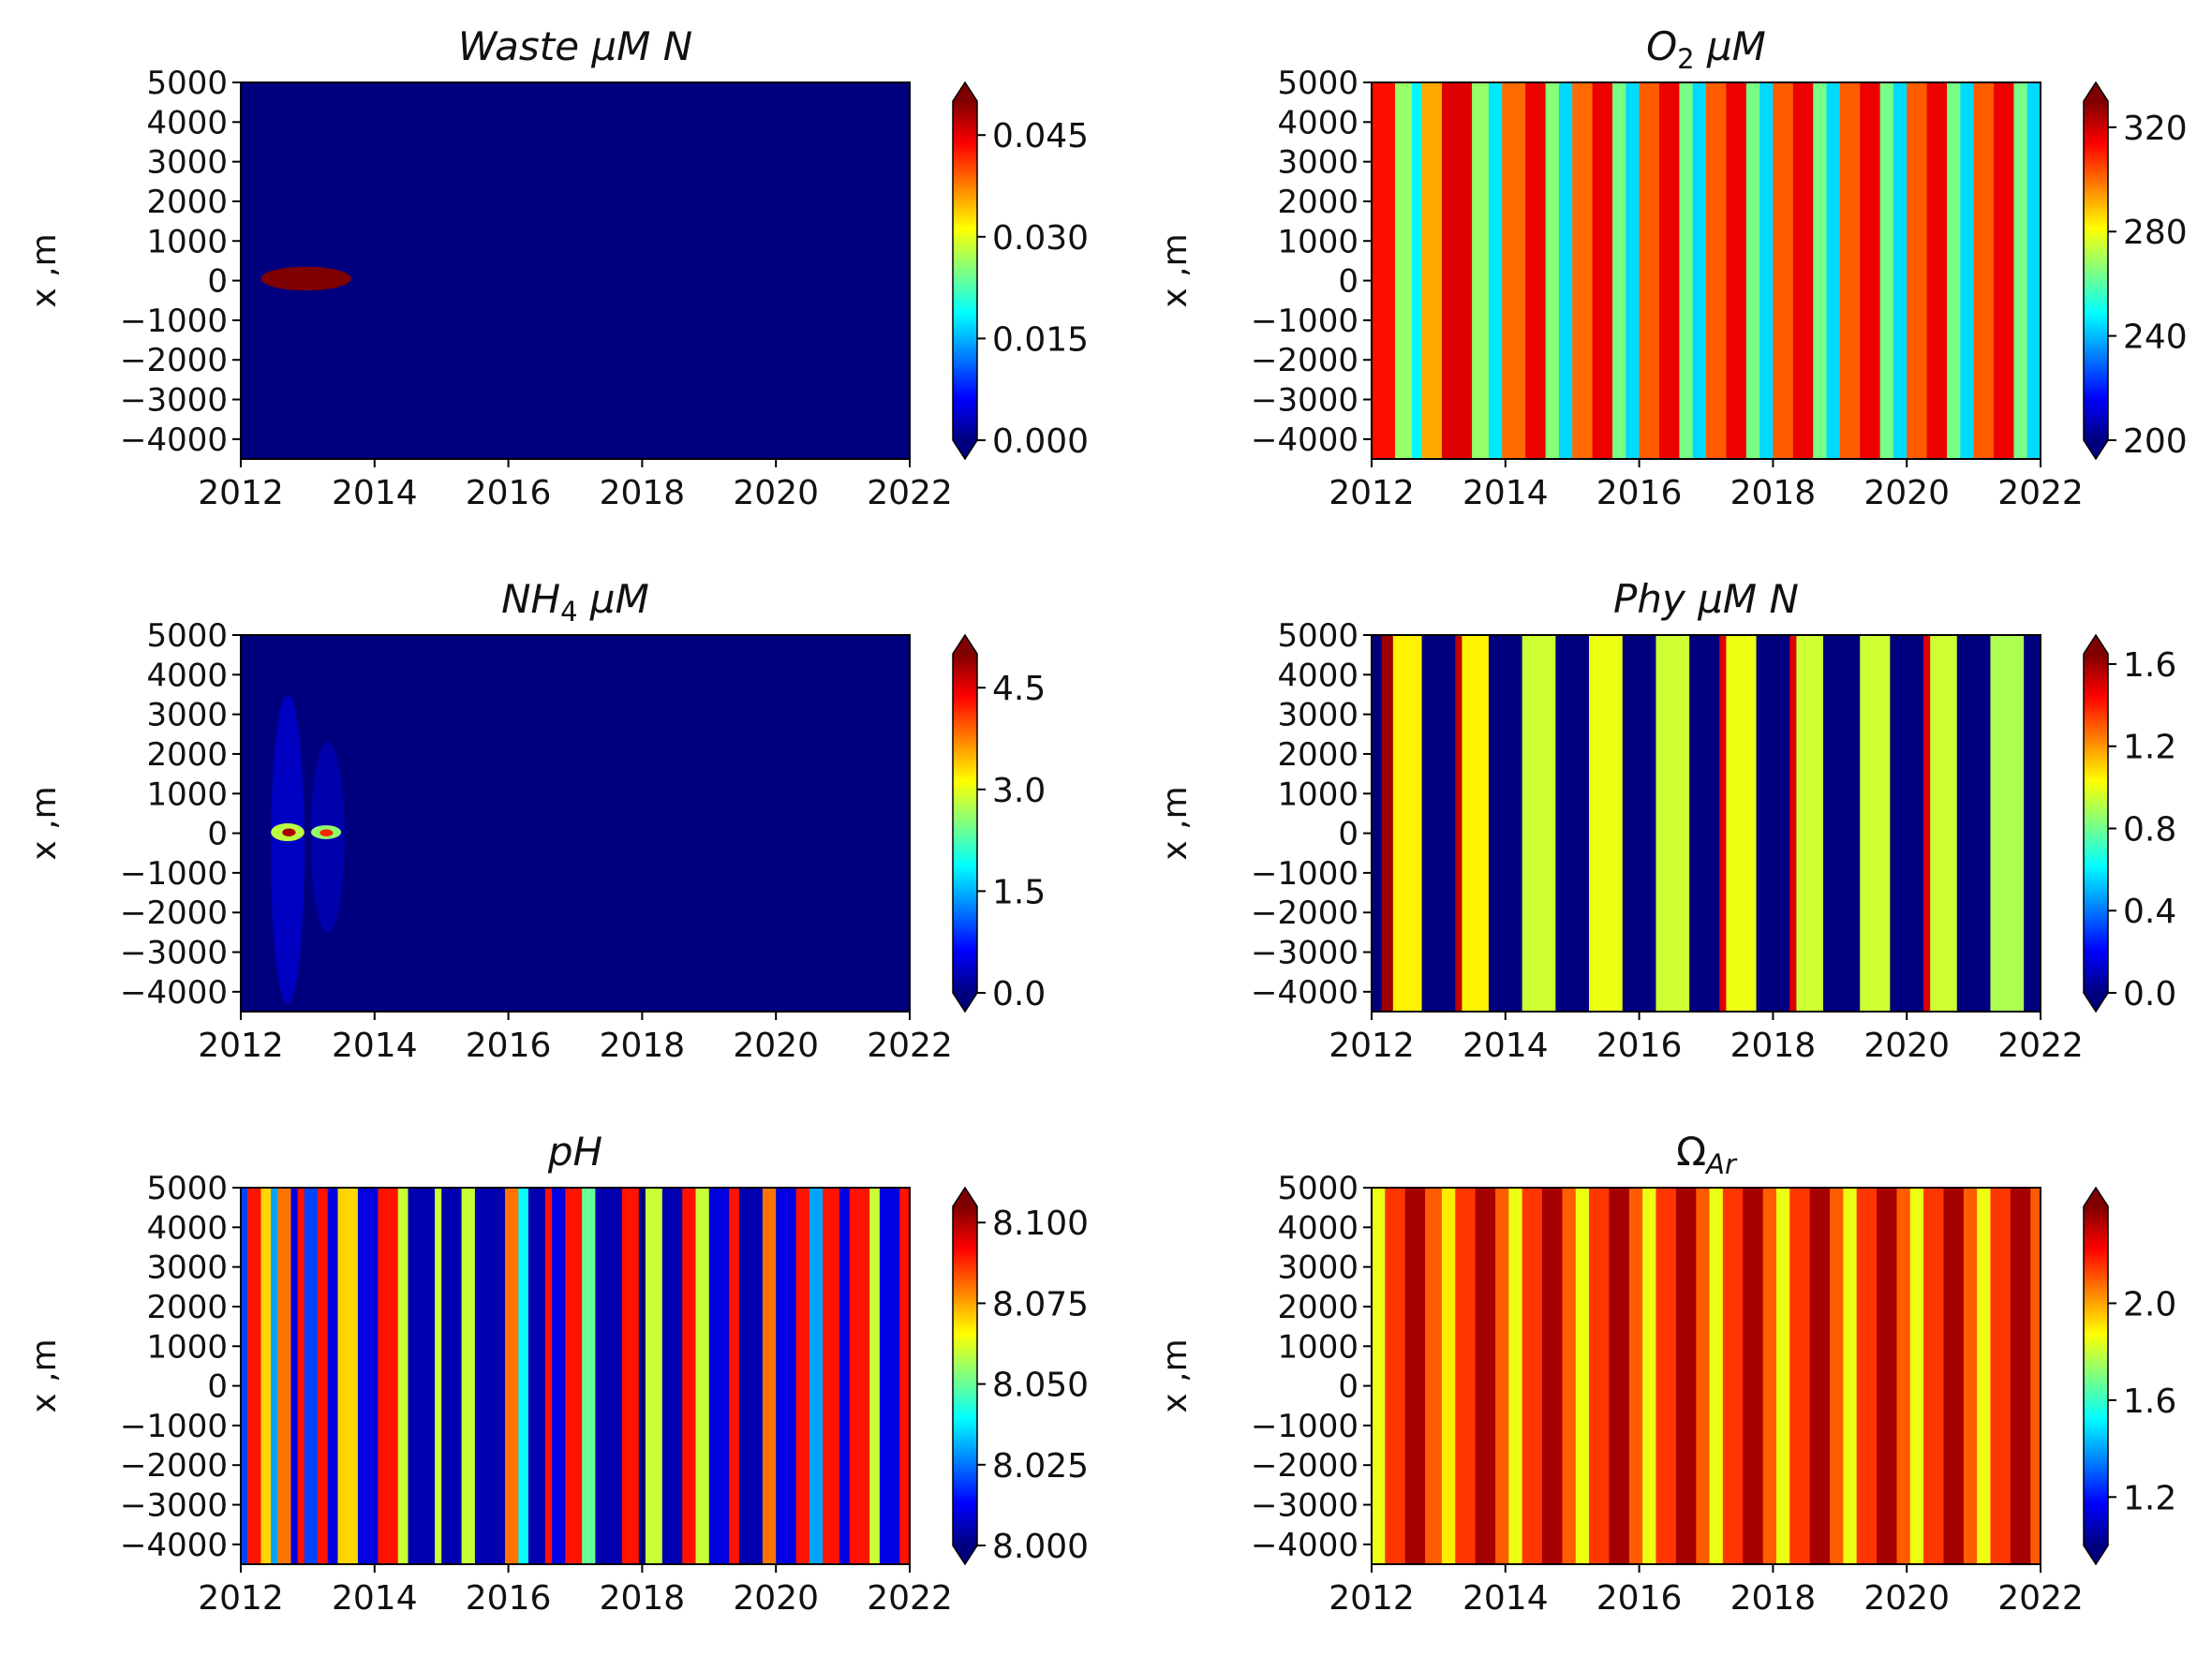 Image resolution: width=2212 pixels, height=1656 pixels. Describe the element at coordinates (1505, 493) in the screenshot. I see `x-tick-label: 2014` at that location.